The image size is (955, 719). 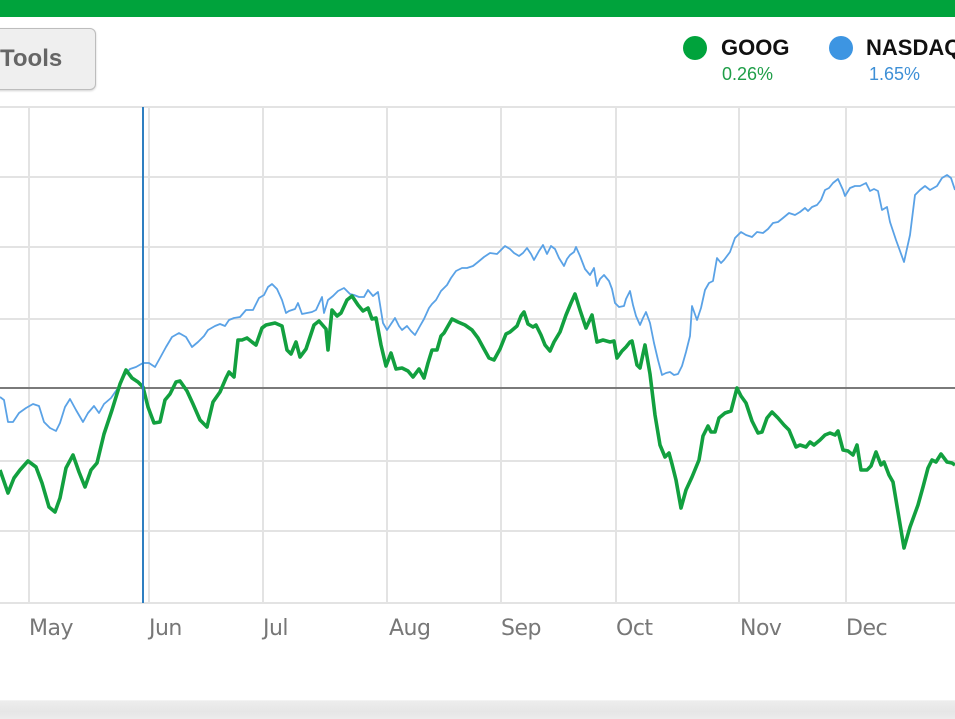 I want to click on x-tick-label-sep: Sep, so click(x=521, y=628).